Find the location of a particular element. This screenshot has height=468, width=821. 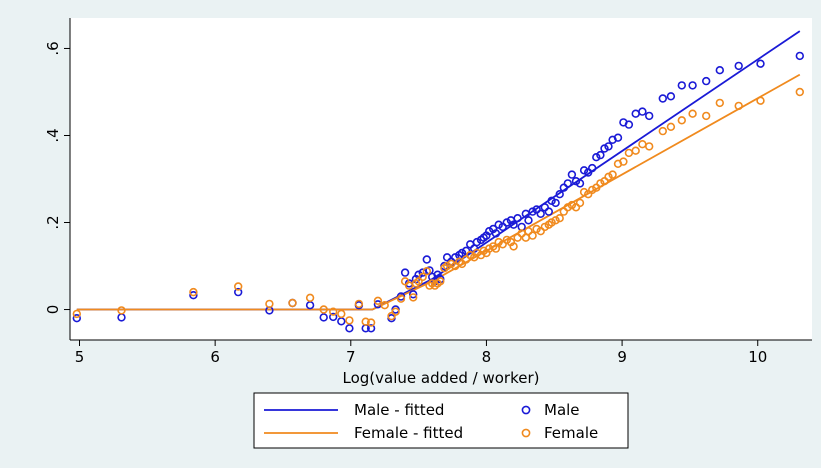

x-axis-label: Log(value added / worker) is located at coordinates (441, 378).